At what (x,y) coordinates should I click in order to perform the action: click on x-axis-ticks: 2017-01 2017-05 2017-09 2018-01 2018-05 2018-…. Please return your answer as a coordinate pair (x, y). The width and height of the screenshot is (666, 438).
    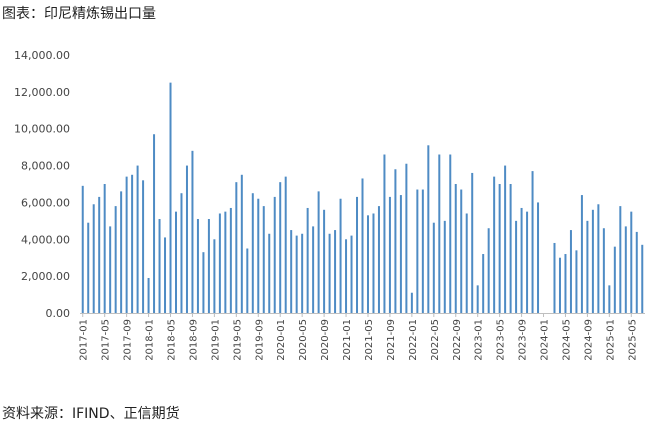
    Looking at the image, I should click on (358, 337).